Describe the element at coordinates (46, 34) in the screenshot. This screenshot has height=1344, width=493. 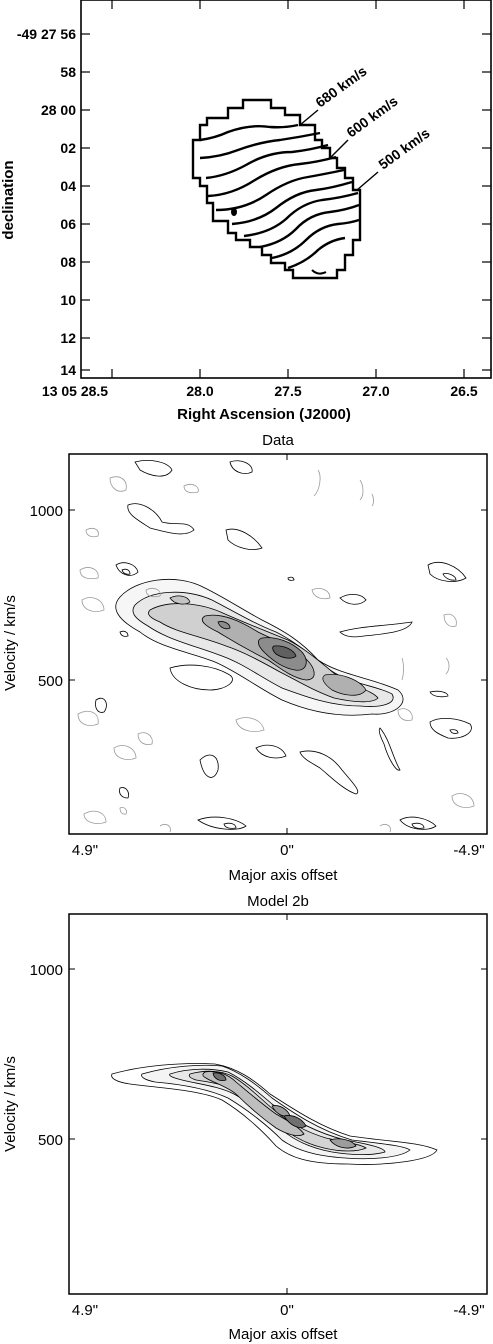
I see `vf-ytick-label: -49 27 56` at that location.